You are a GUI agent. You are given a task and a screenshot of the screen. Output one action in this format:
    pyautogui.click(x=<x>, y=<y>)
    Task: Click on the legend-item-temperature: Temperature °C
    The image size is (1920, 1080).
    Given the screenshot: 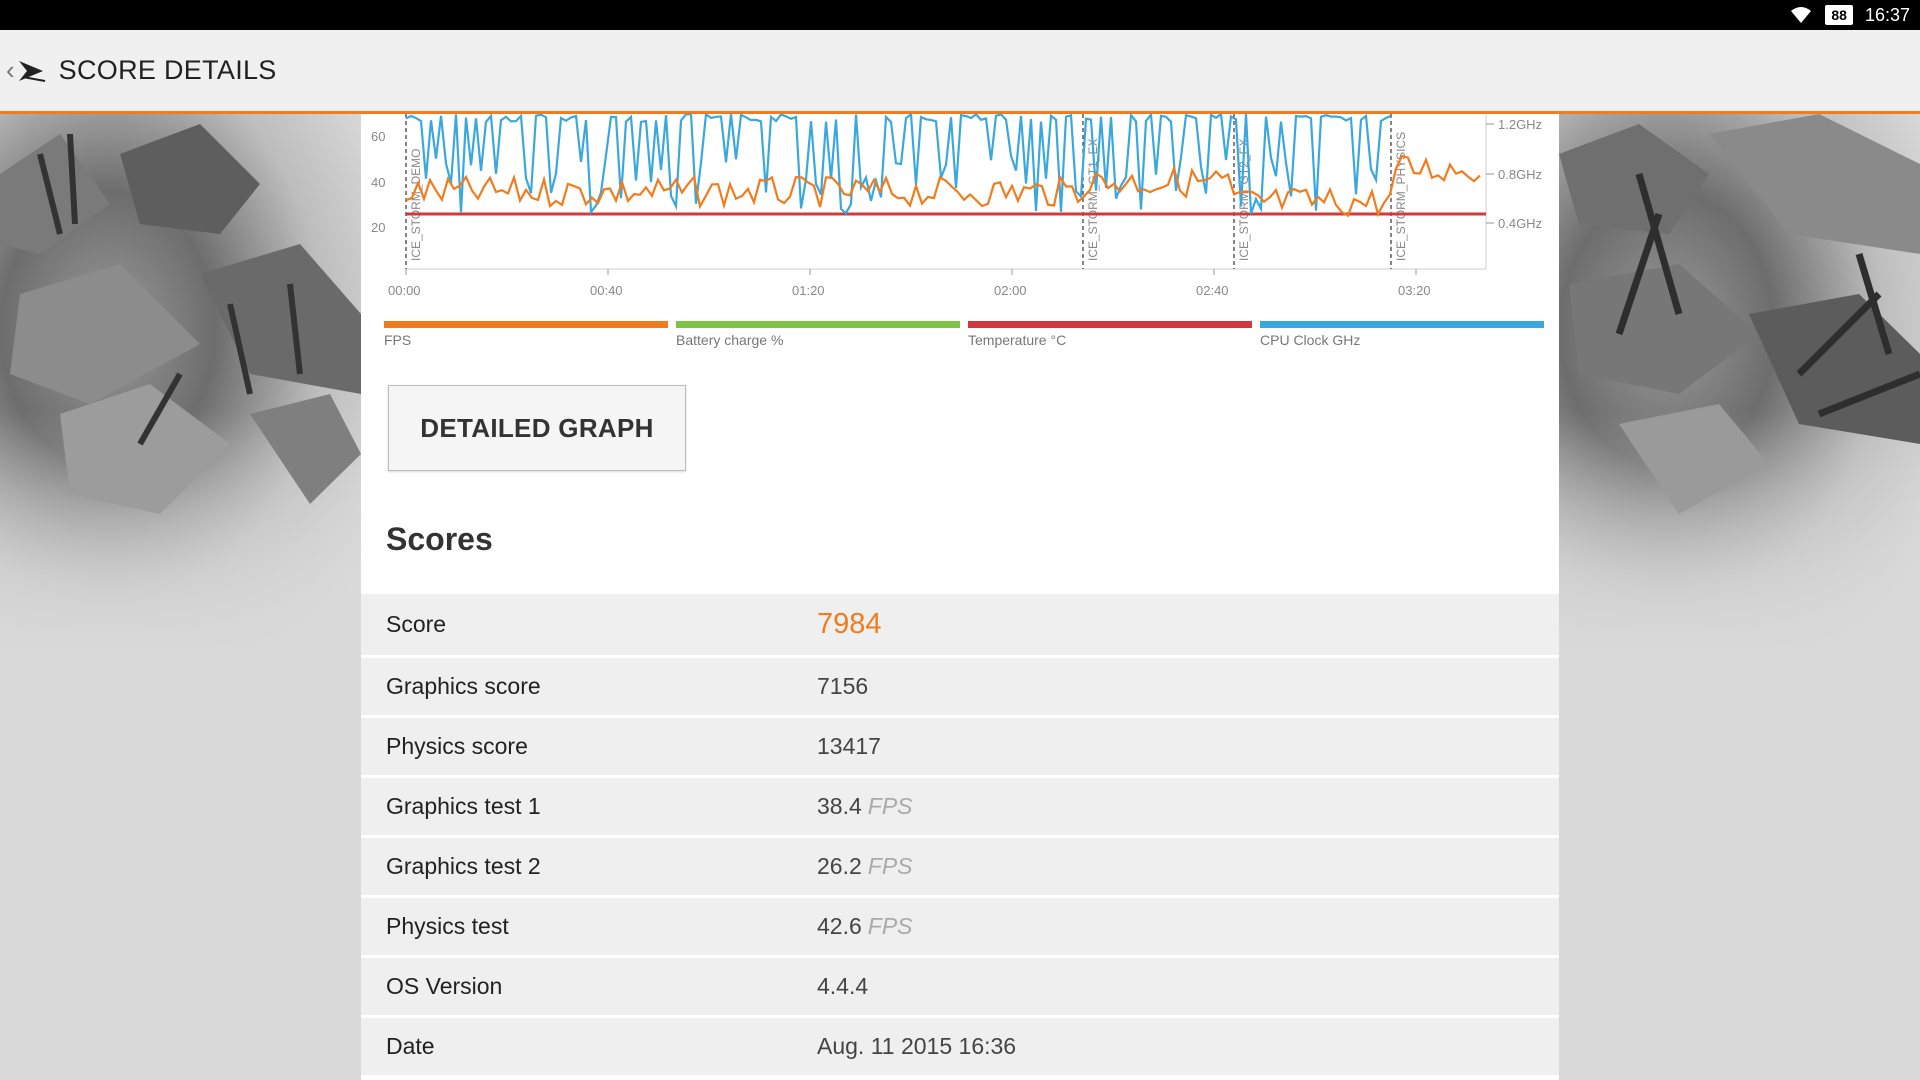 What is the action you would take?
    pyautogui.click(x=1110, y=336)
    